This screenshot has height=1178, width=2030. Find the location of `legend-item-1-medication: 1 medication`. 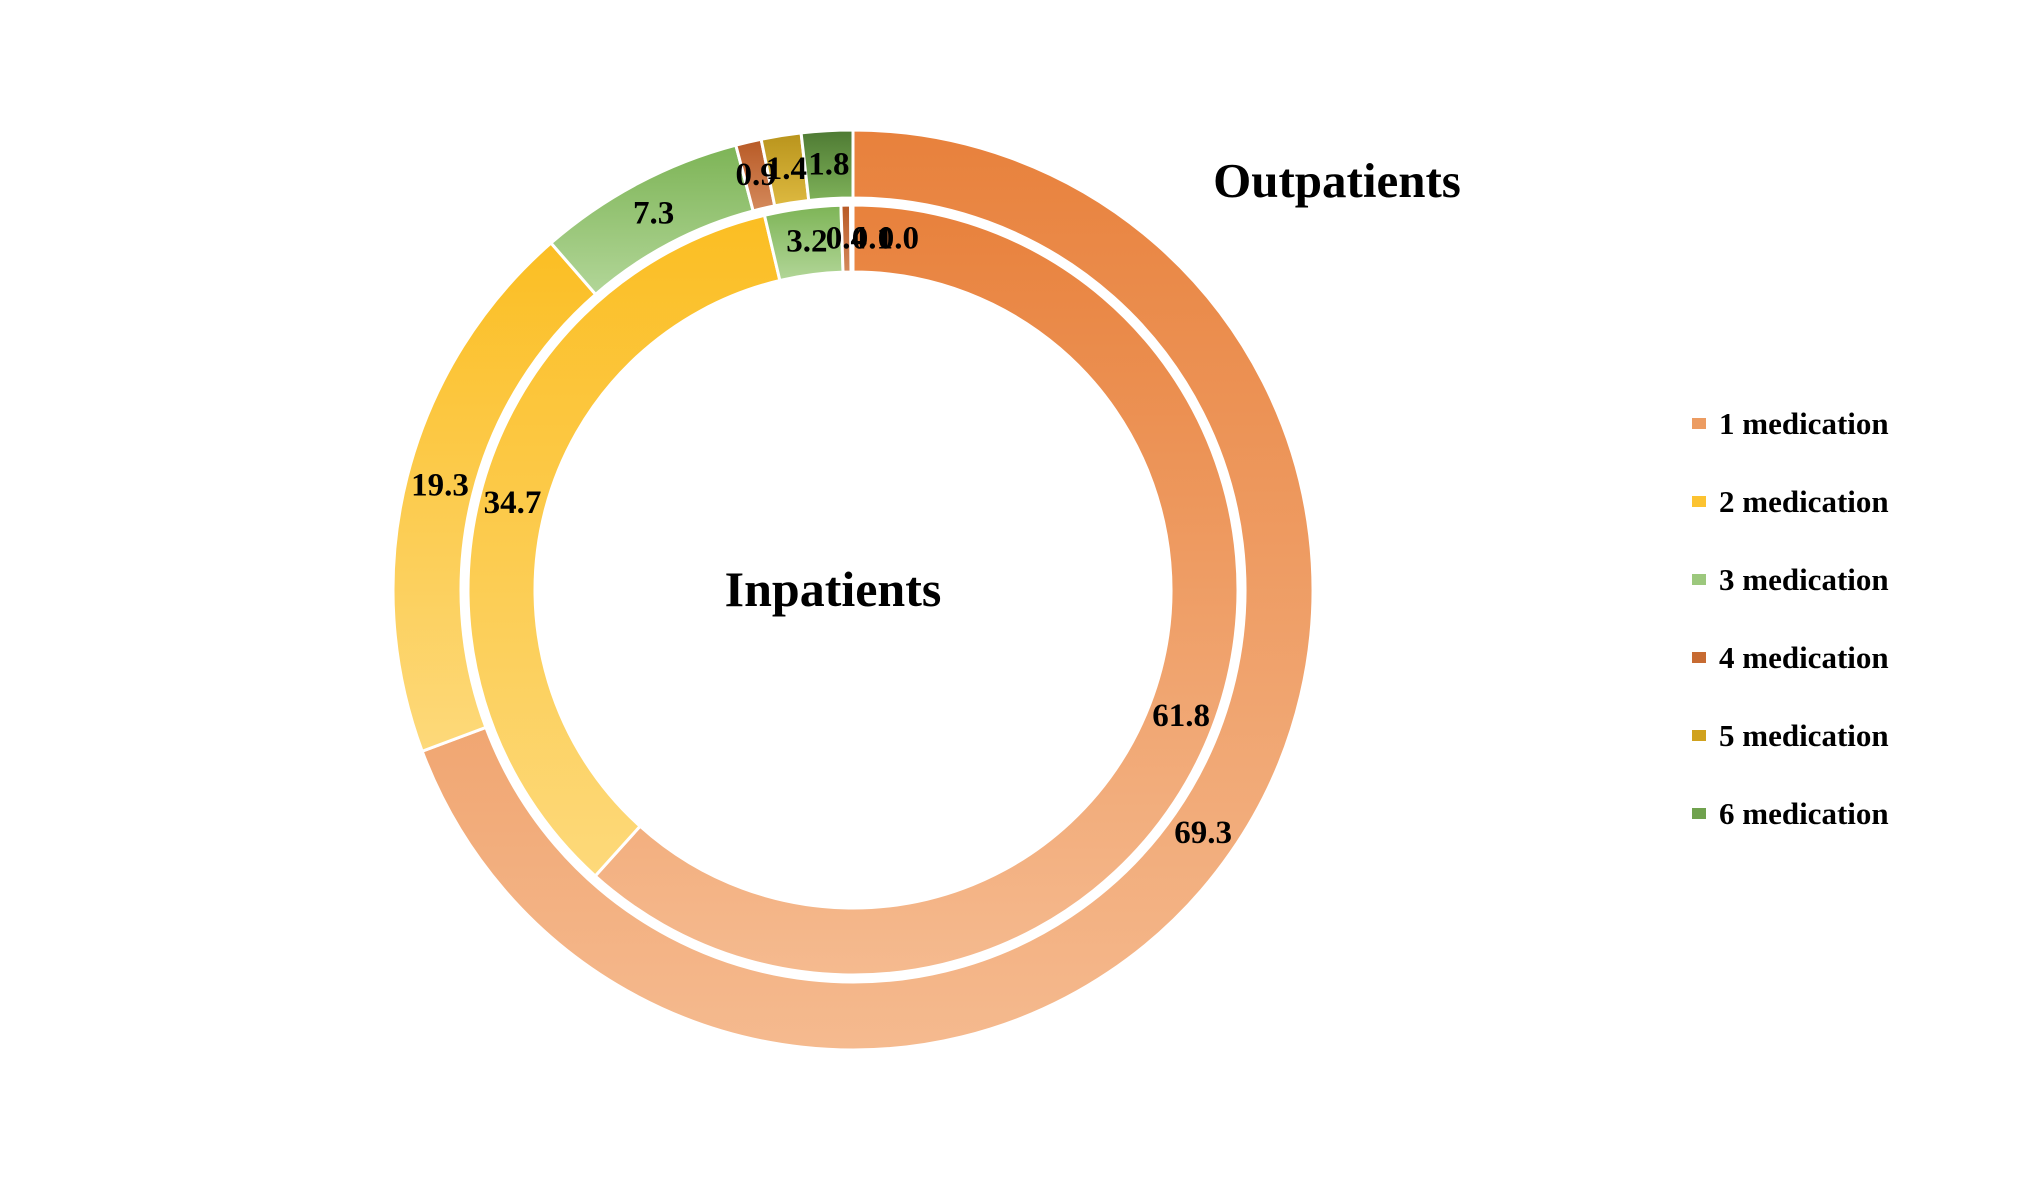

legend-item-1-medication: 1 medication is located at coordinates (1790, 423).